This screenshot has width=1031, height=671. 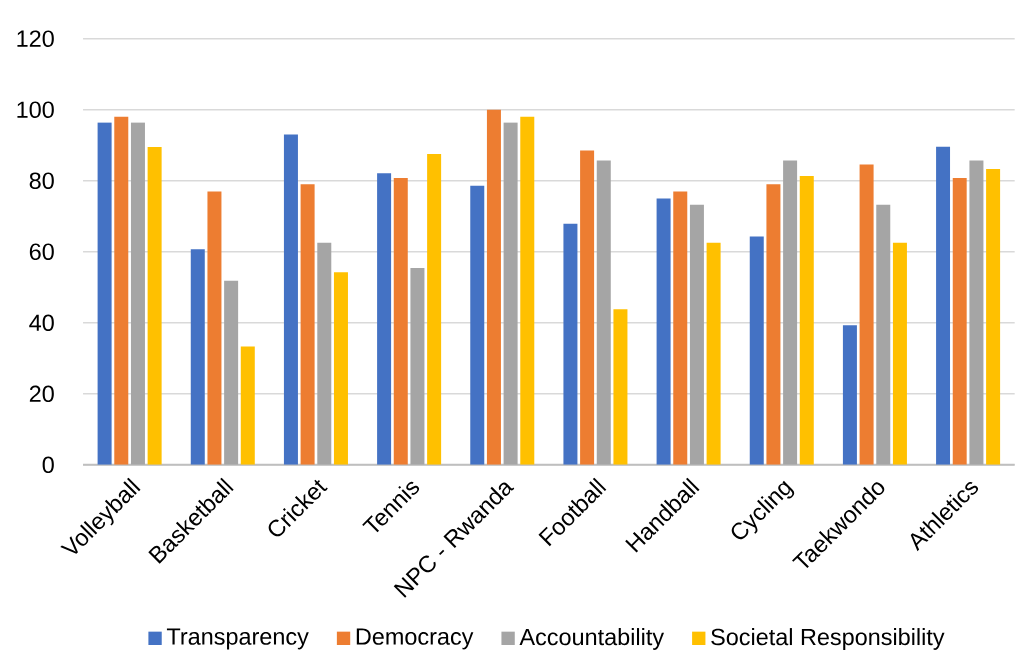 What do you see at coordinates (237, 639) in the screenshot?
I see `legend-label: Transparency` at bounding box center [237, 639].